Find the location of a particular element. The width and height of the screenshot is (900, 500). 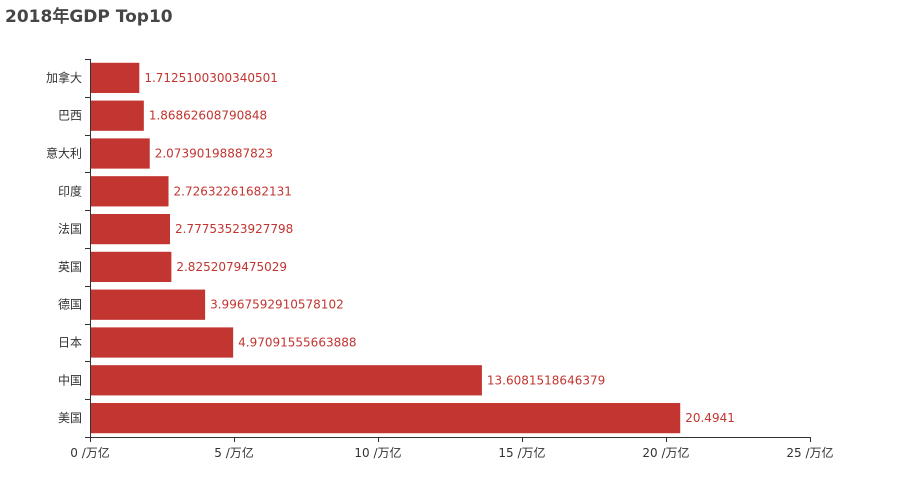

y-tick-label: 加拿大 is located at coordinates (64, 77).